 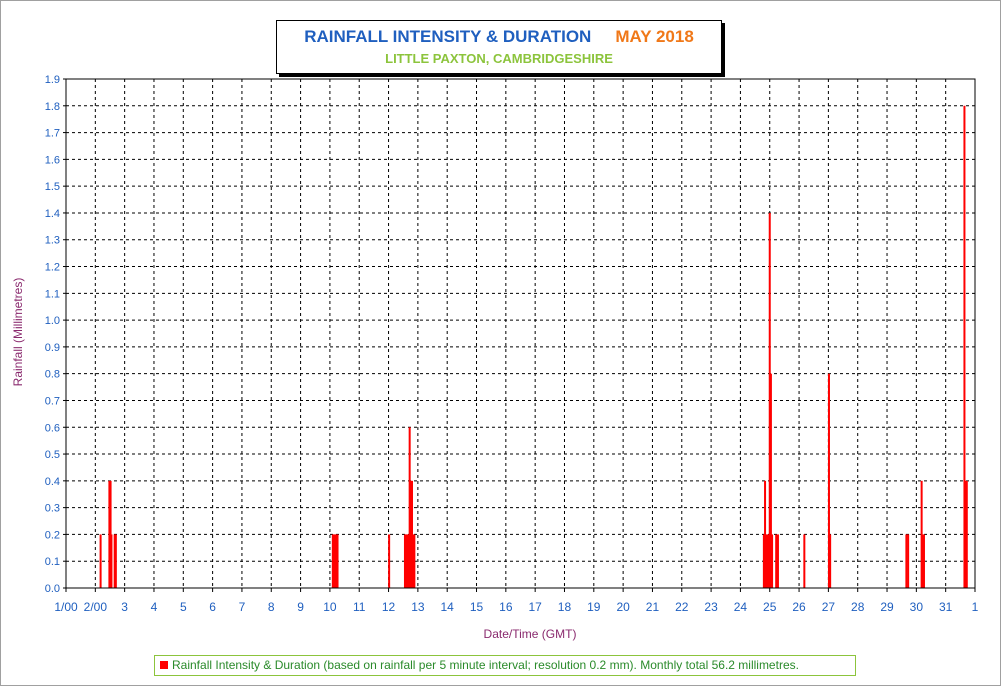 What do you see at coordinates (271, 607) in the screenshot?
I see `x-tick-label: 8` at bounding box center [271, 607].